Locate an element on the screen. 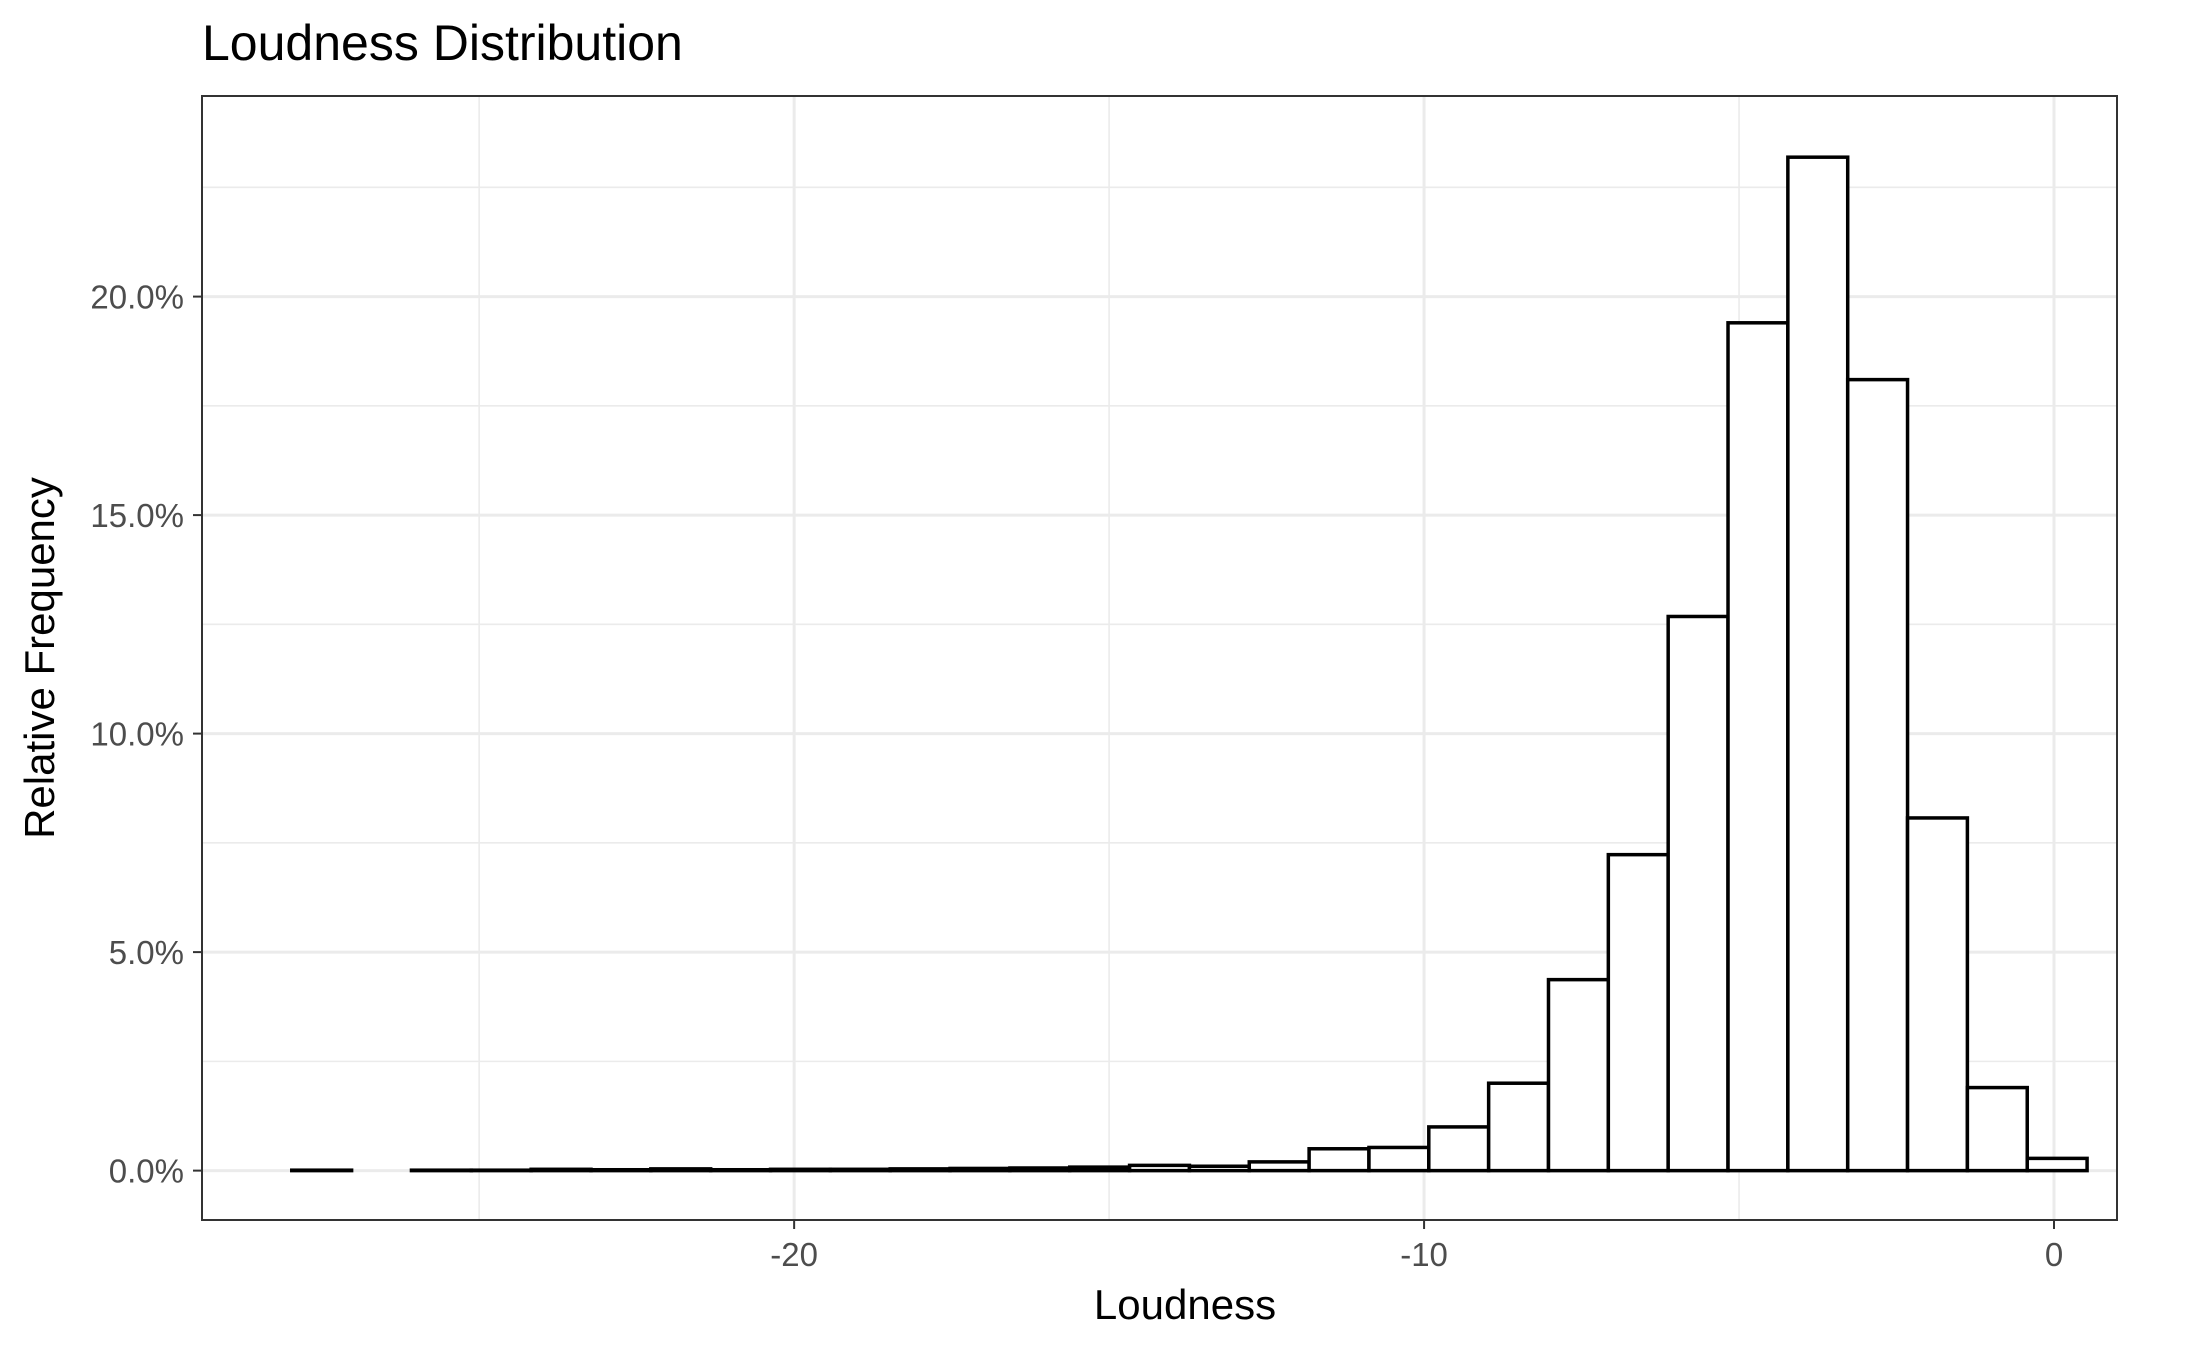 This screenshot has width=2187, height=1351. chart-title: Loudness Distribution is located at coordinates (442, 43).